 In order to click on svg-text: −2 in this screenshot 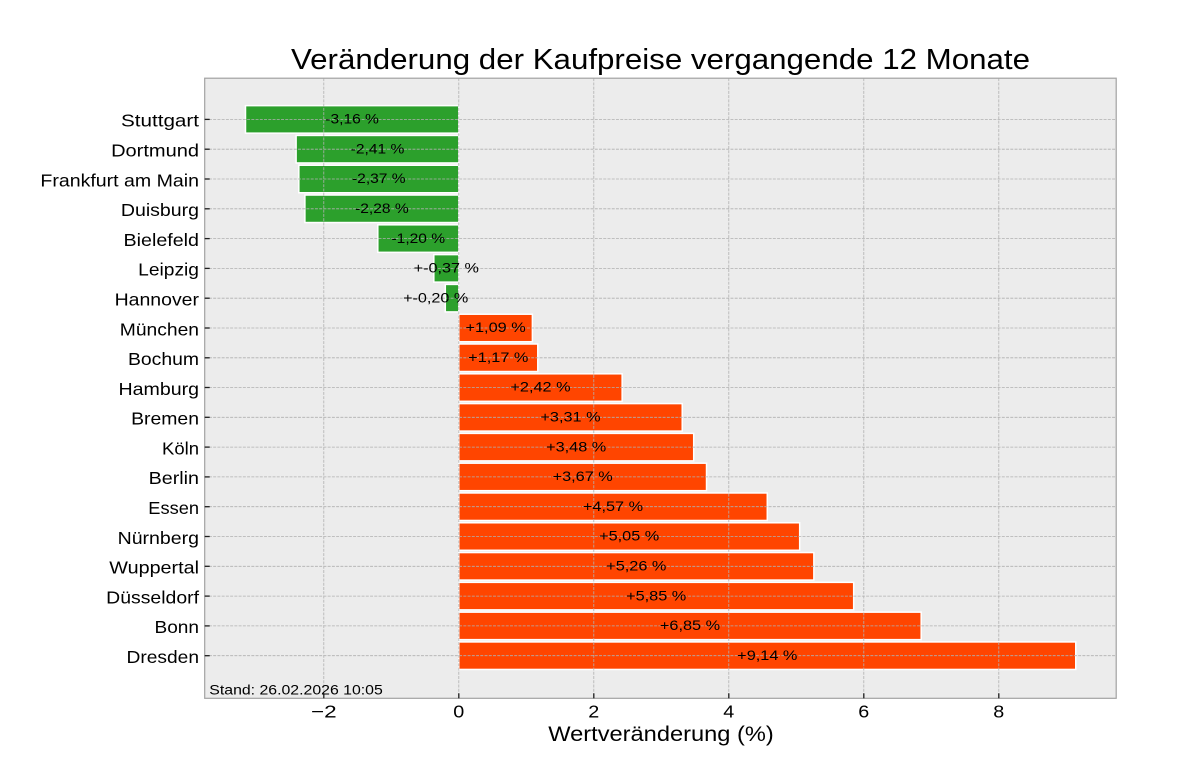, I will do `click(324, 712)`.